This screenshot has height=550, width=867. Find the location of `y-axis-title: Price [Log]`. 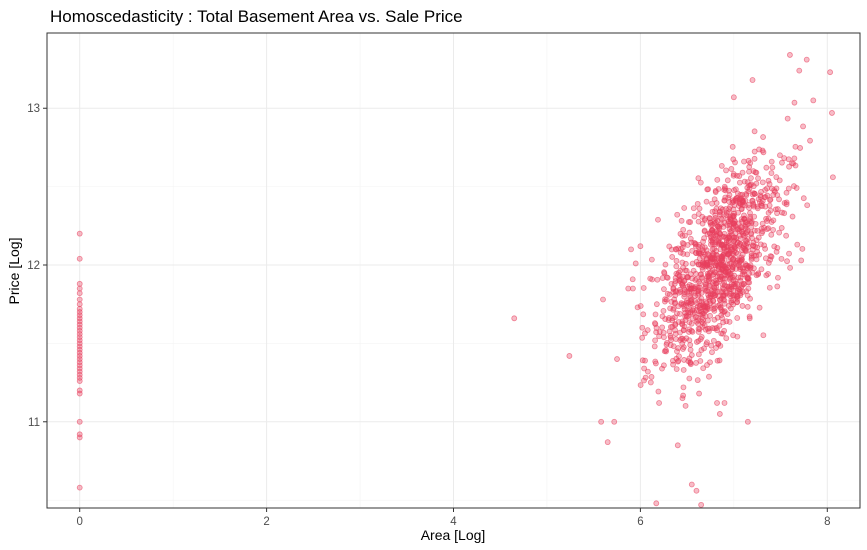

y-axis-title: Price [Log] is located at coordinates (14, 271).